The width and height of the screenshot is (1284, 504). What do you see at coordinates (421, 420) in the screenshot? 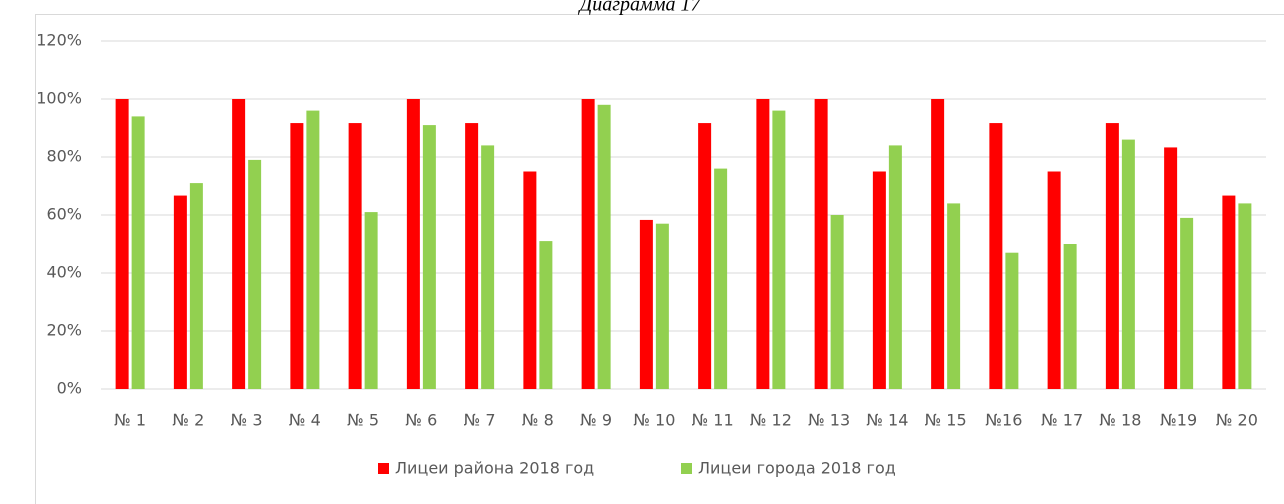
I see `x-tick-label: № 6` at bounding box center [421, 420].